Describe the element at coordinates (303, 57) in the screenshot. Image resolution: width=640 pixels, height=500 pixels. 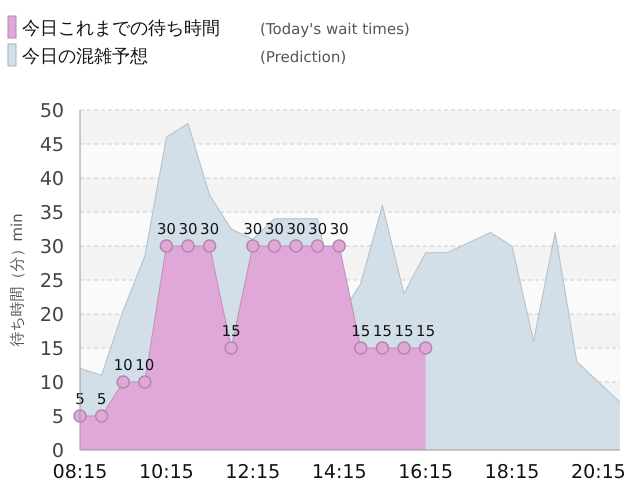
I see `text: (Prediction)` at that location.